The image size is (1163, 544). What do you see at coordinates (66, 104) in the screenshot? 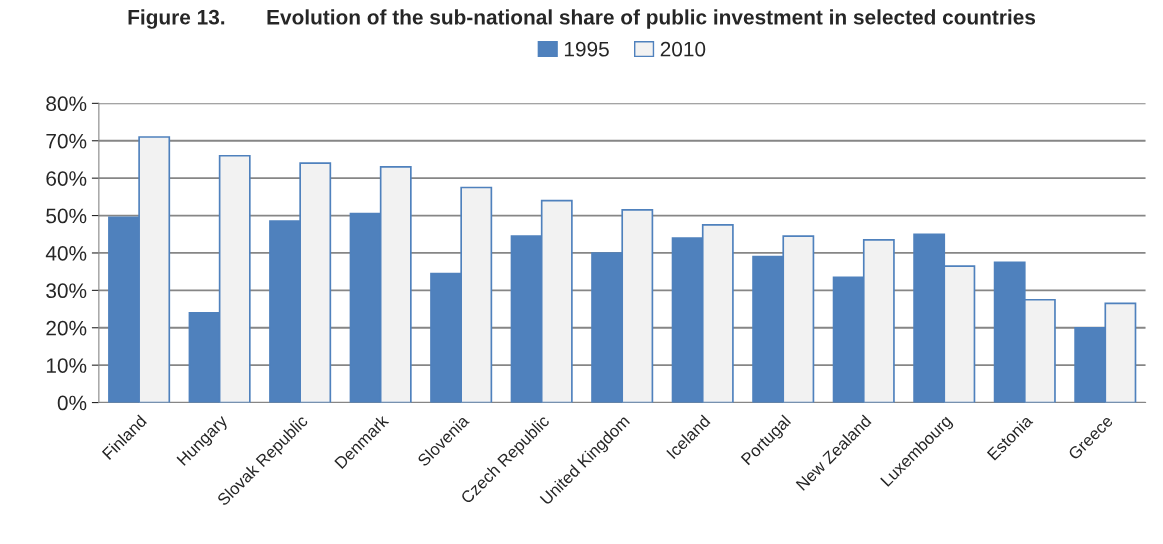
I see `y-tick-label: 80%` at bounding box center [66, 104].